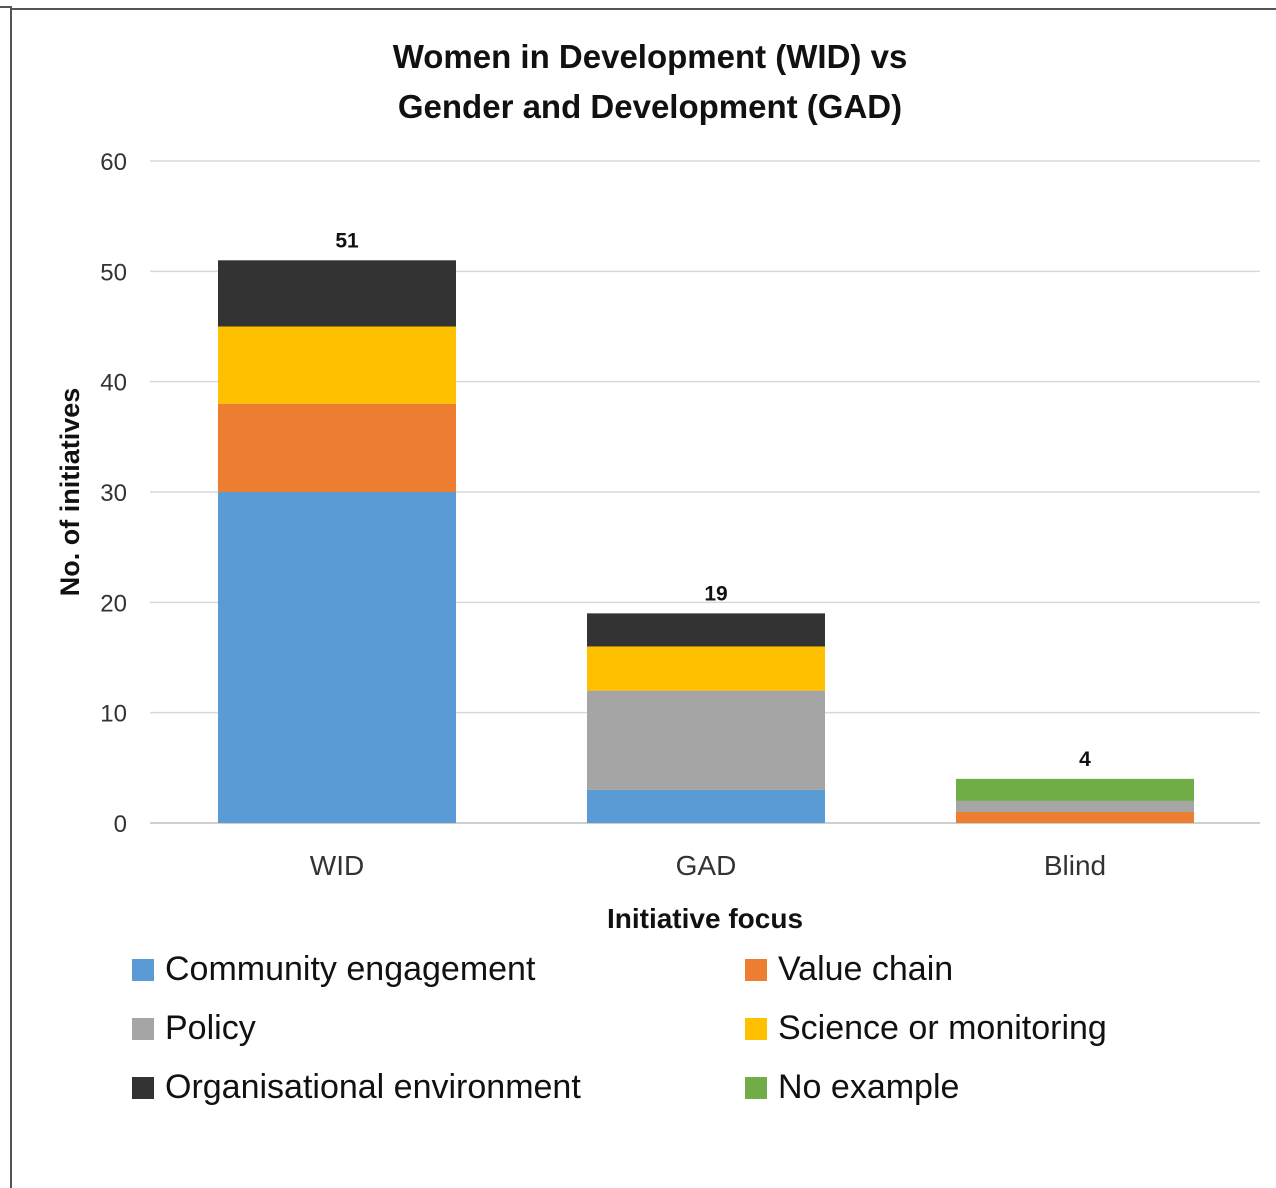 This screenshot has width=1276, height=1188. What do you see at coordinates (705, 918) in the screenshot?
I see `x-axis-label: Initiative focus` at bounding box center [705, 918].